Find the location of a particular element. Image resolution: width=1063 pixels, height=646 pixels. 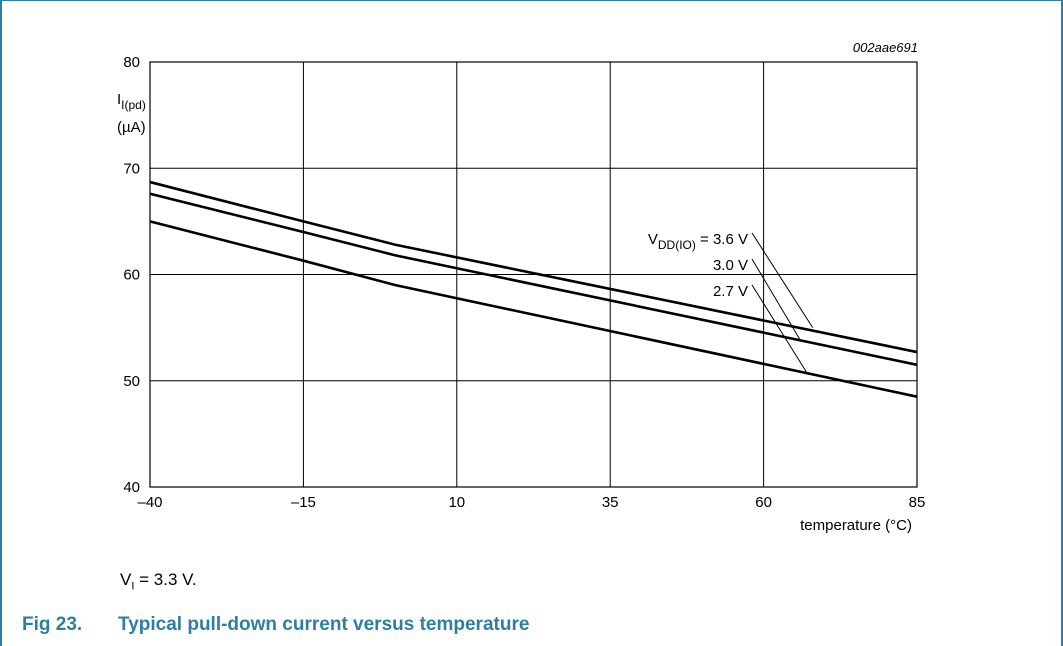

y-axis-unit: (µA) is located at coordinates (131, 127).